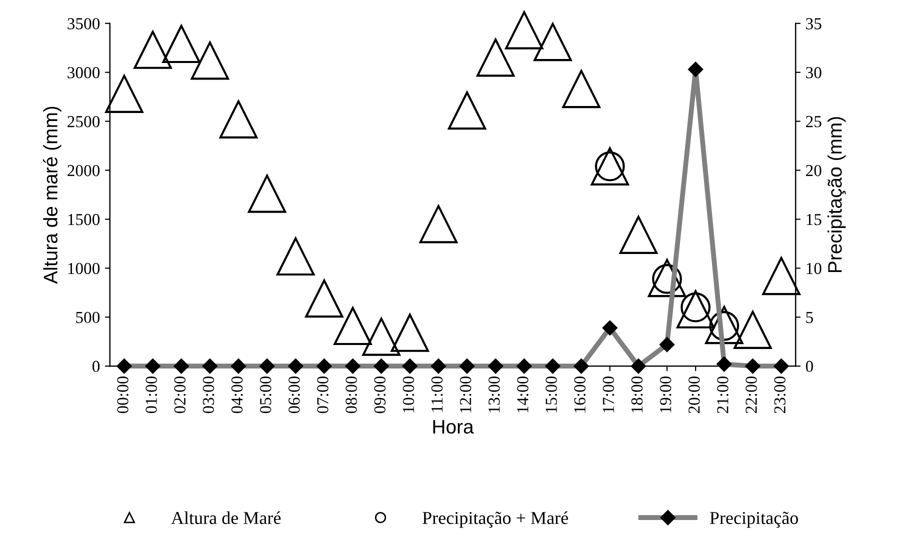 The image size is (901, 544). What do you see at coordinates (754, 520) in the screenshot?
I see `legend-label: Precipitação` at bounding box center [754, 520].